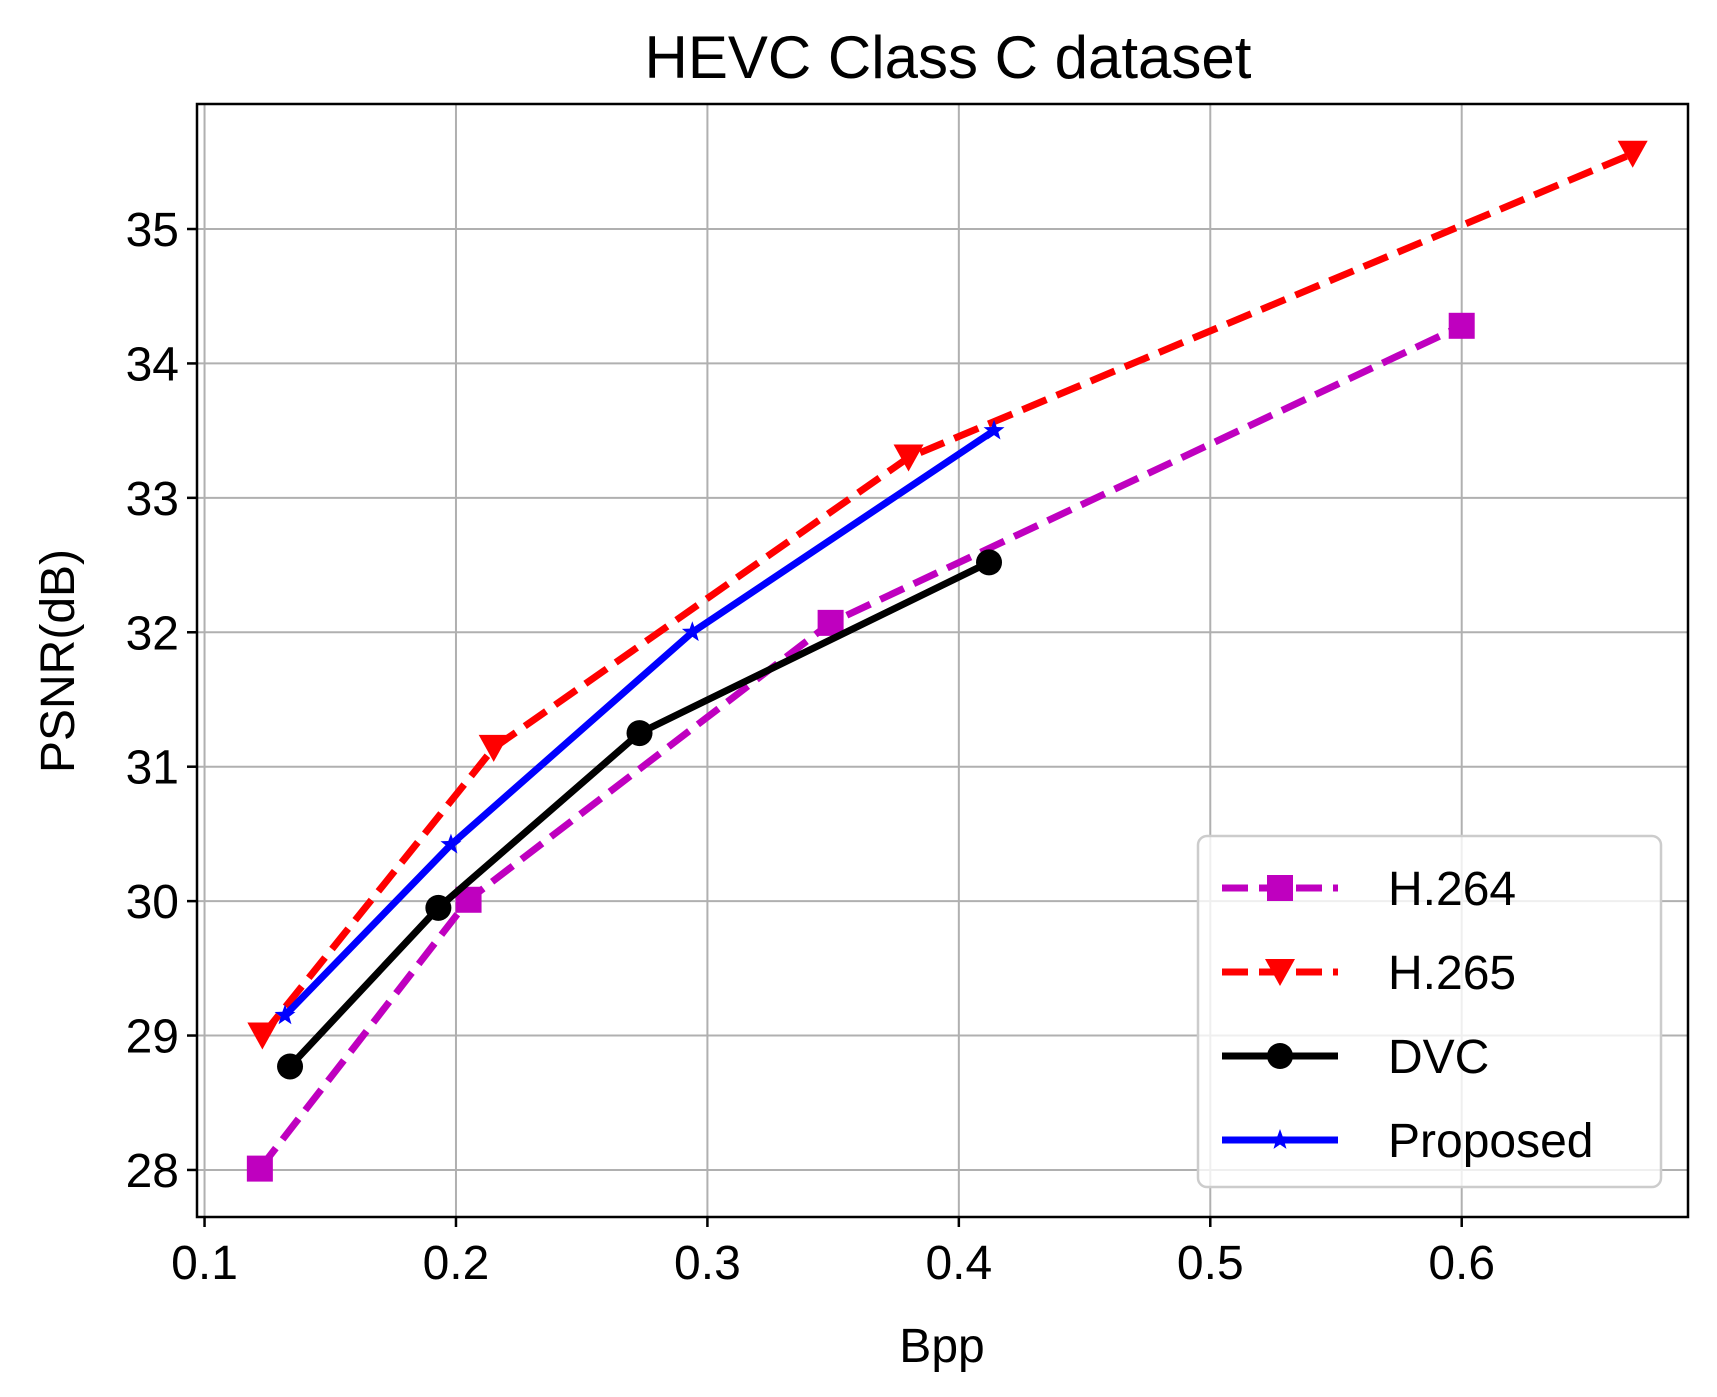  Describe the element at coordinates (1438, 1057) in the screenshot. I see `legend-label-dvc: DVC` at that location.